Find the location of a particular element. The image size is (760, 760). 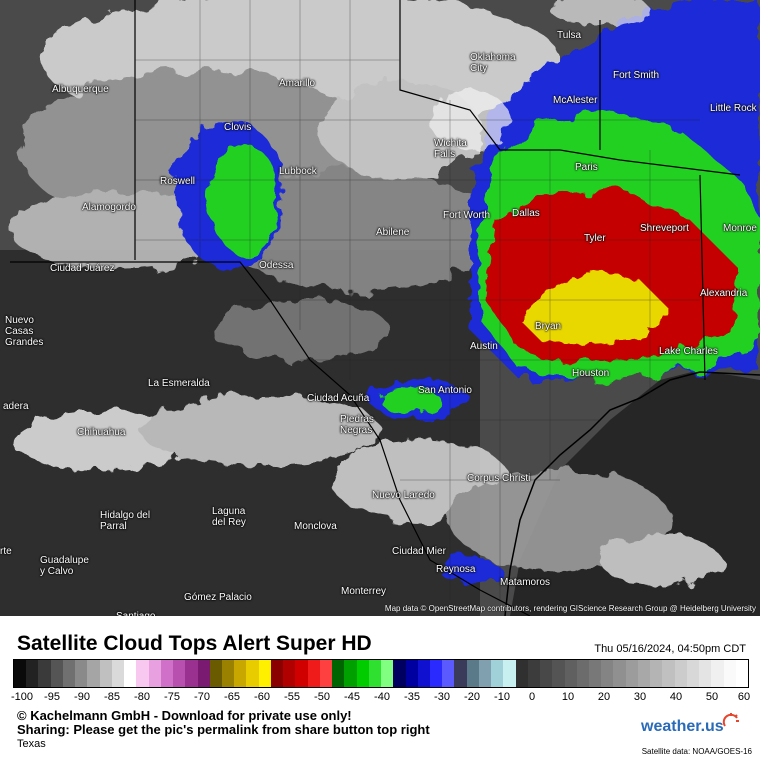

tick-label: -60 is located at coordinates (262, 697).